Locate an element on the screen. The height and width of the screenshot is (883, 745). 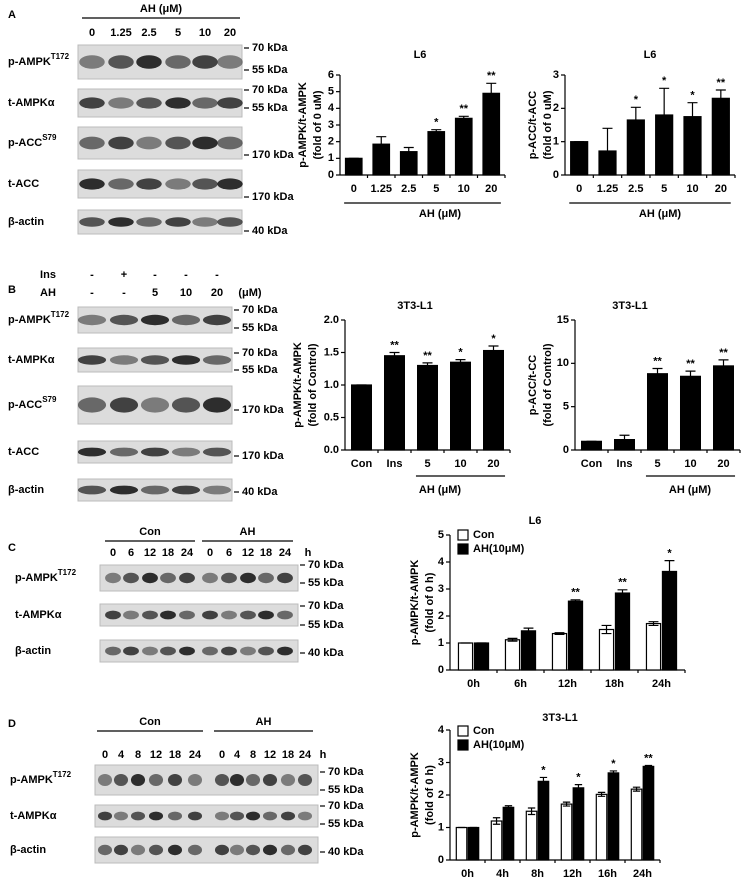
y-tick-label: 6 is located at coordinates (331, 75).